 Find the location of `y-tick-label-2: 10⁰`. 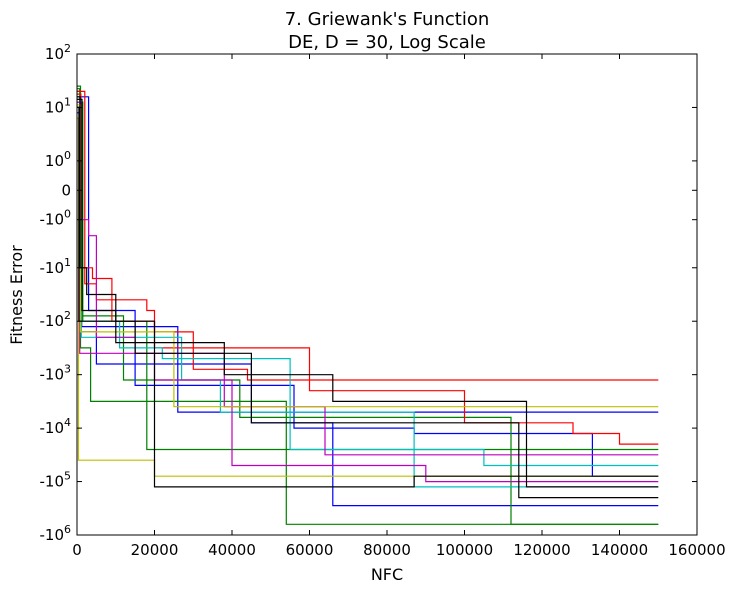

y-tick-label-2: 10⁰ is located at coordinates (58, 159).